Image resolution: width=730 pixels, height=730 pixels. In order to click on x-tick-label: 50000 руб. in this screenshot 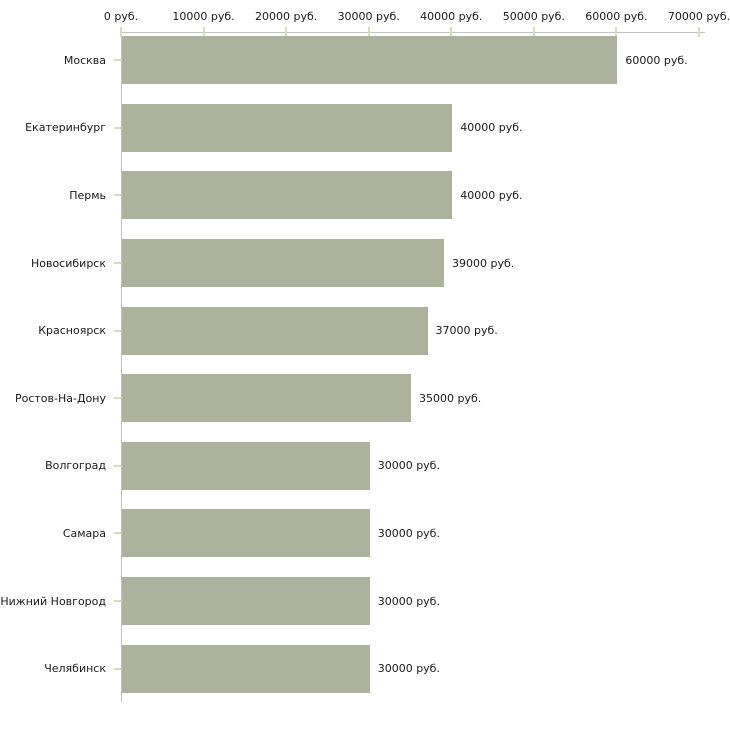, I will do `click(533, 16)`.